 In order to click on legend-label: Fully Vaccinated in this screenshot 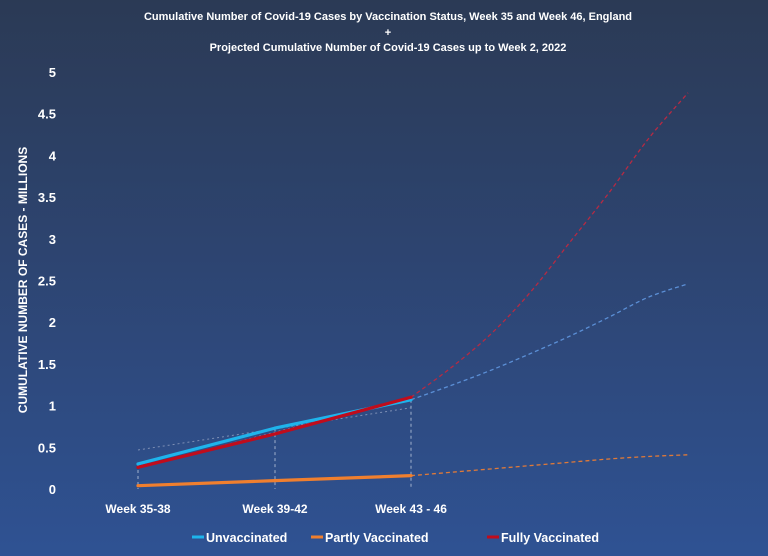, I will do `click(550, 538)`.